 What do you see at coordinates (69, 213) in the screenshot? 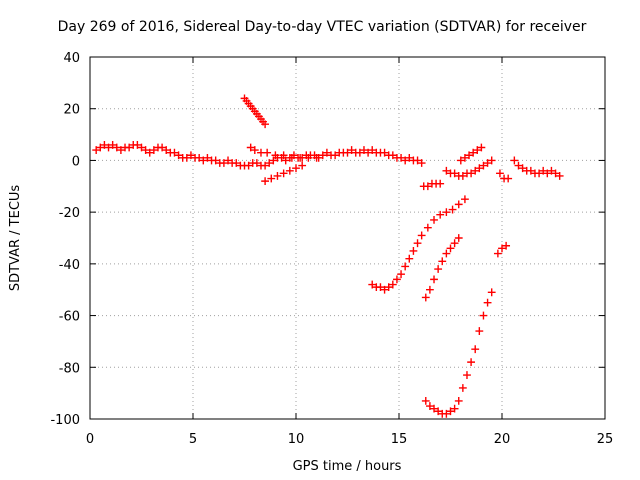
I see `y-tick-label: -20` at bounding box center [69, 213].